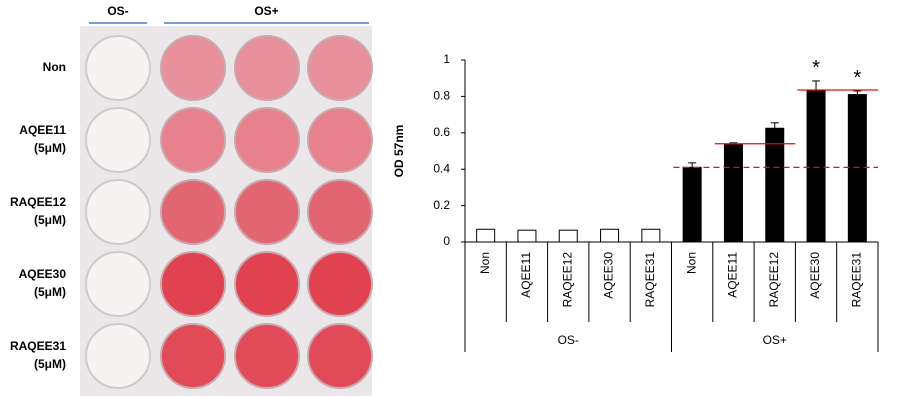 Image resolution: width=902 pixels, height=398 pixels. Describe the element at coordinates (42, 130) in the screenshot. I see `row-label: AQEE11` at that location.